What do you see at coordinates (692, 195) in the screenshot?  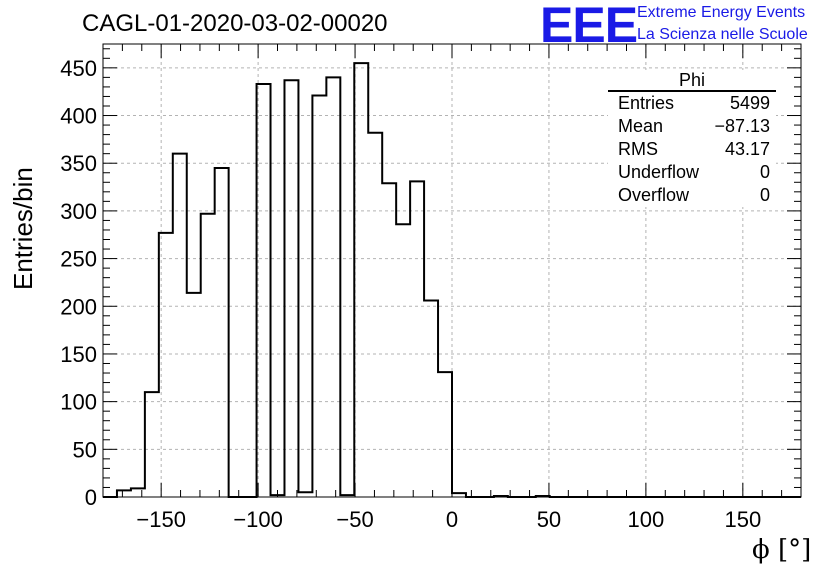 I see `stats-row-overflow: Overflow 0` at bounding box center [692, 195].